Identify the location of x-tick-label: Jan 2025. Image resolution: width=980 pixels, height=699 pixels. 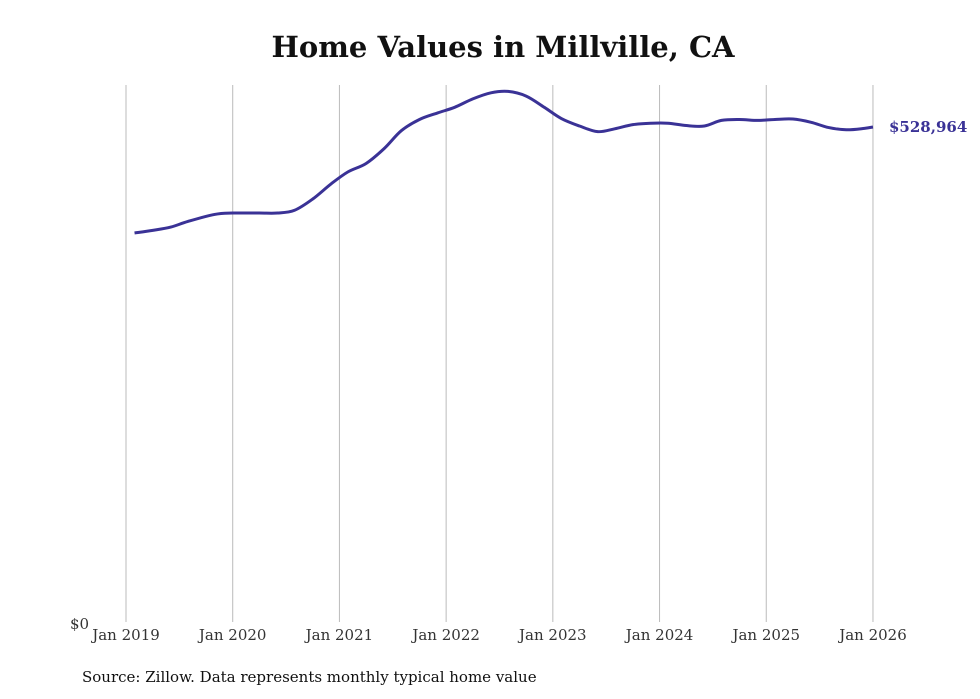
(765, 635).